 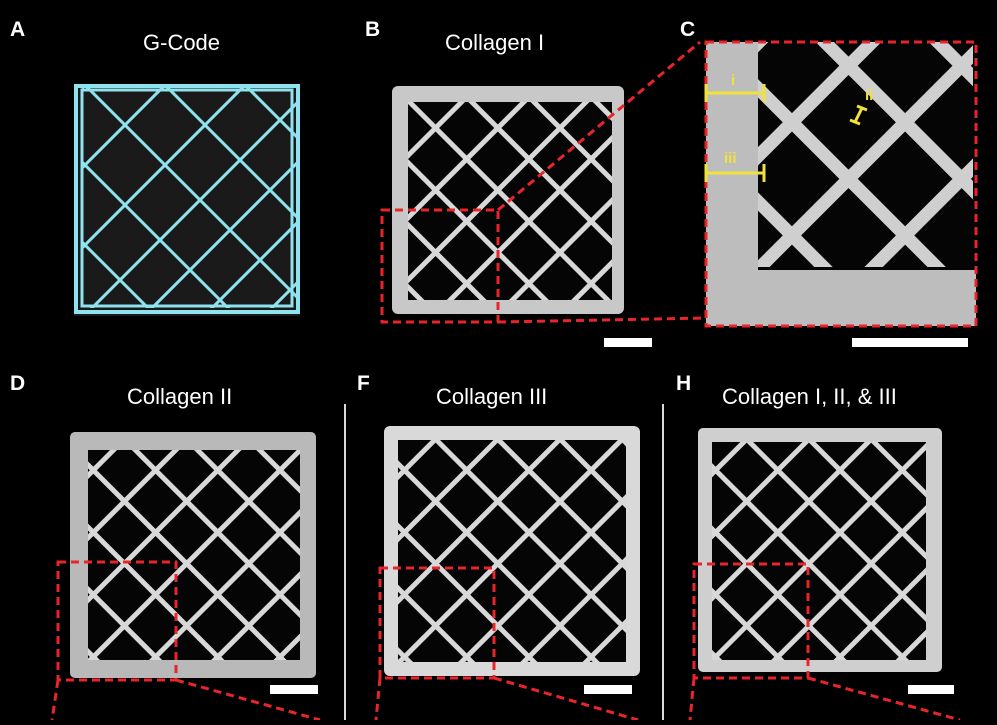 What do you see at coordinates (18, 383) in the screenshot?
I see `panel-label-d: D` at bounding box center [18, 383].